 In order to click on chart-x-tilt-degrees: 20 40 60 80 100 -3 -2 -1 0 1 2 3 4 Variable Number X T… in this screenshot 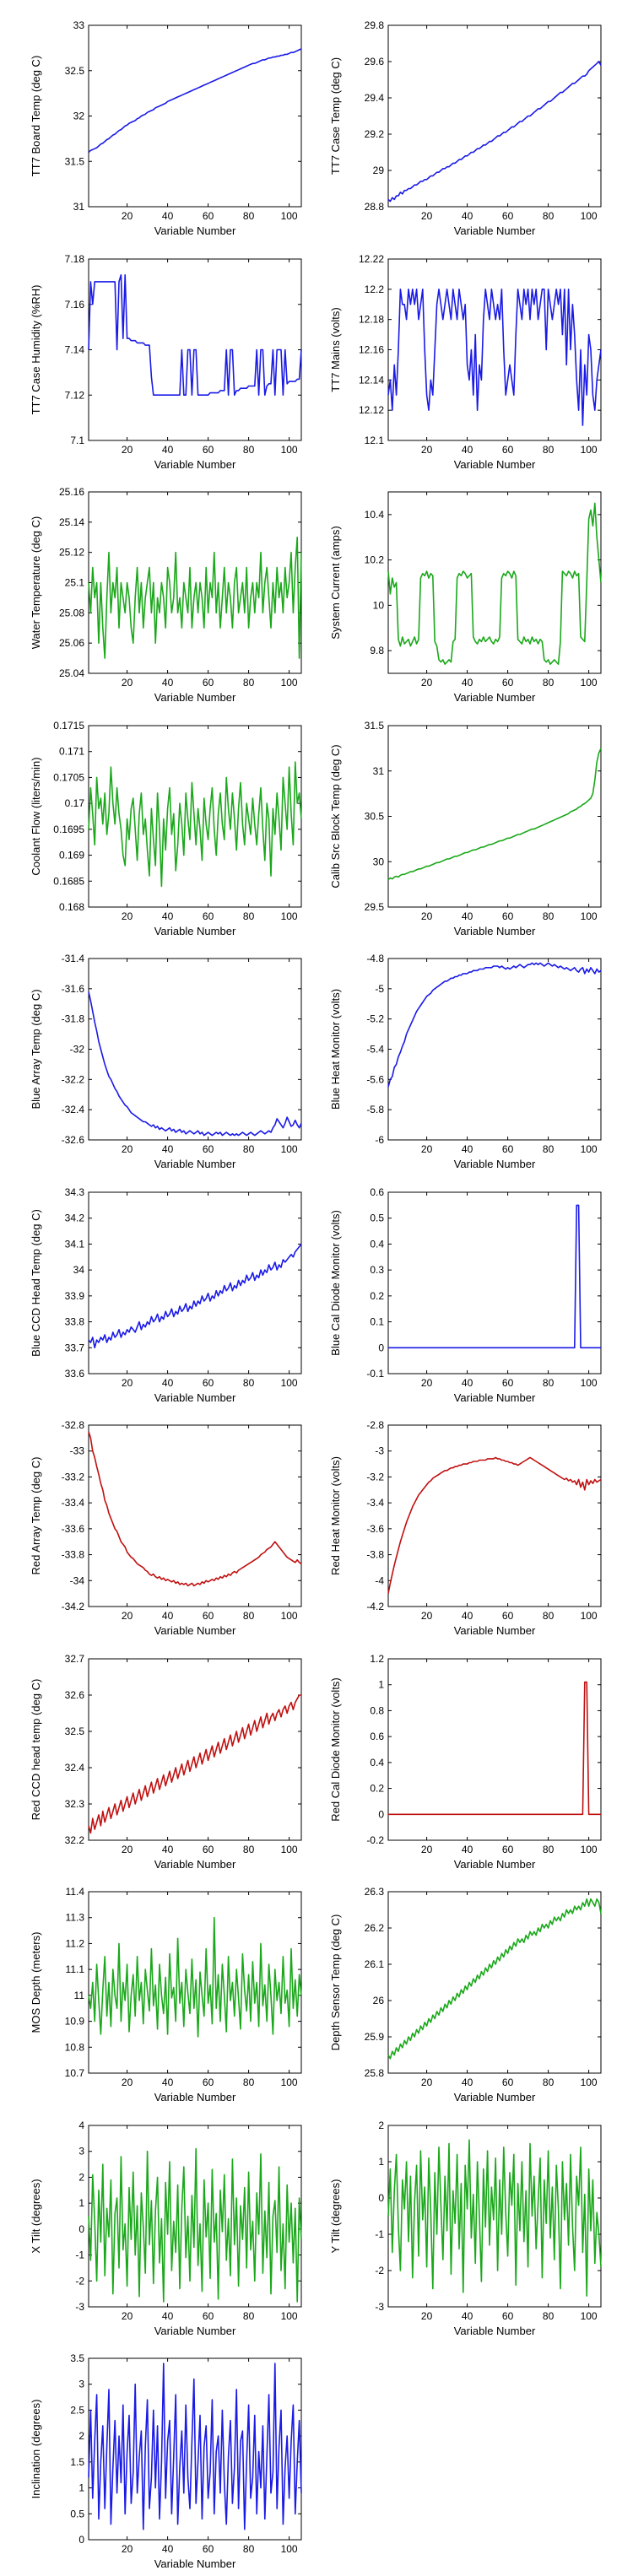, I will do `click(166, 2228)`.